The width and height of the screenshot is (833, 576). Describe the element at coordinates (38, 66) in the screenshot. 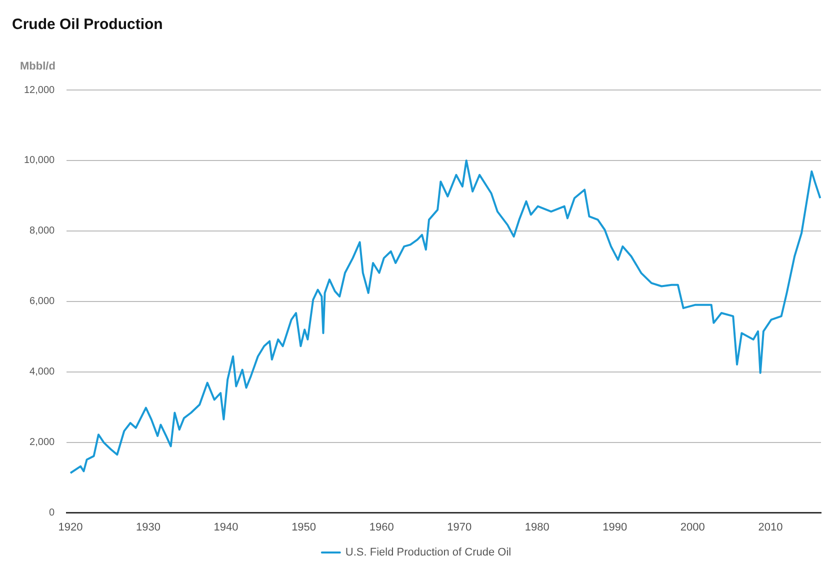

I see `y-axis-title: Mbbl/d` at that location.